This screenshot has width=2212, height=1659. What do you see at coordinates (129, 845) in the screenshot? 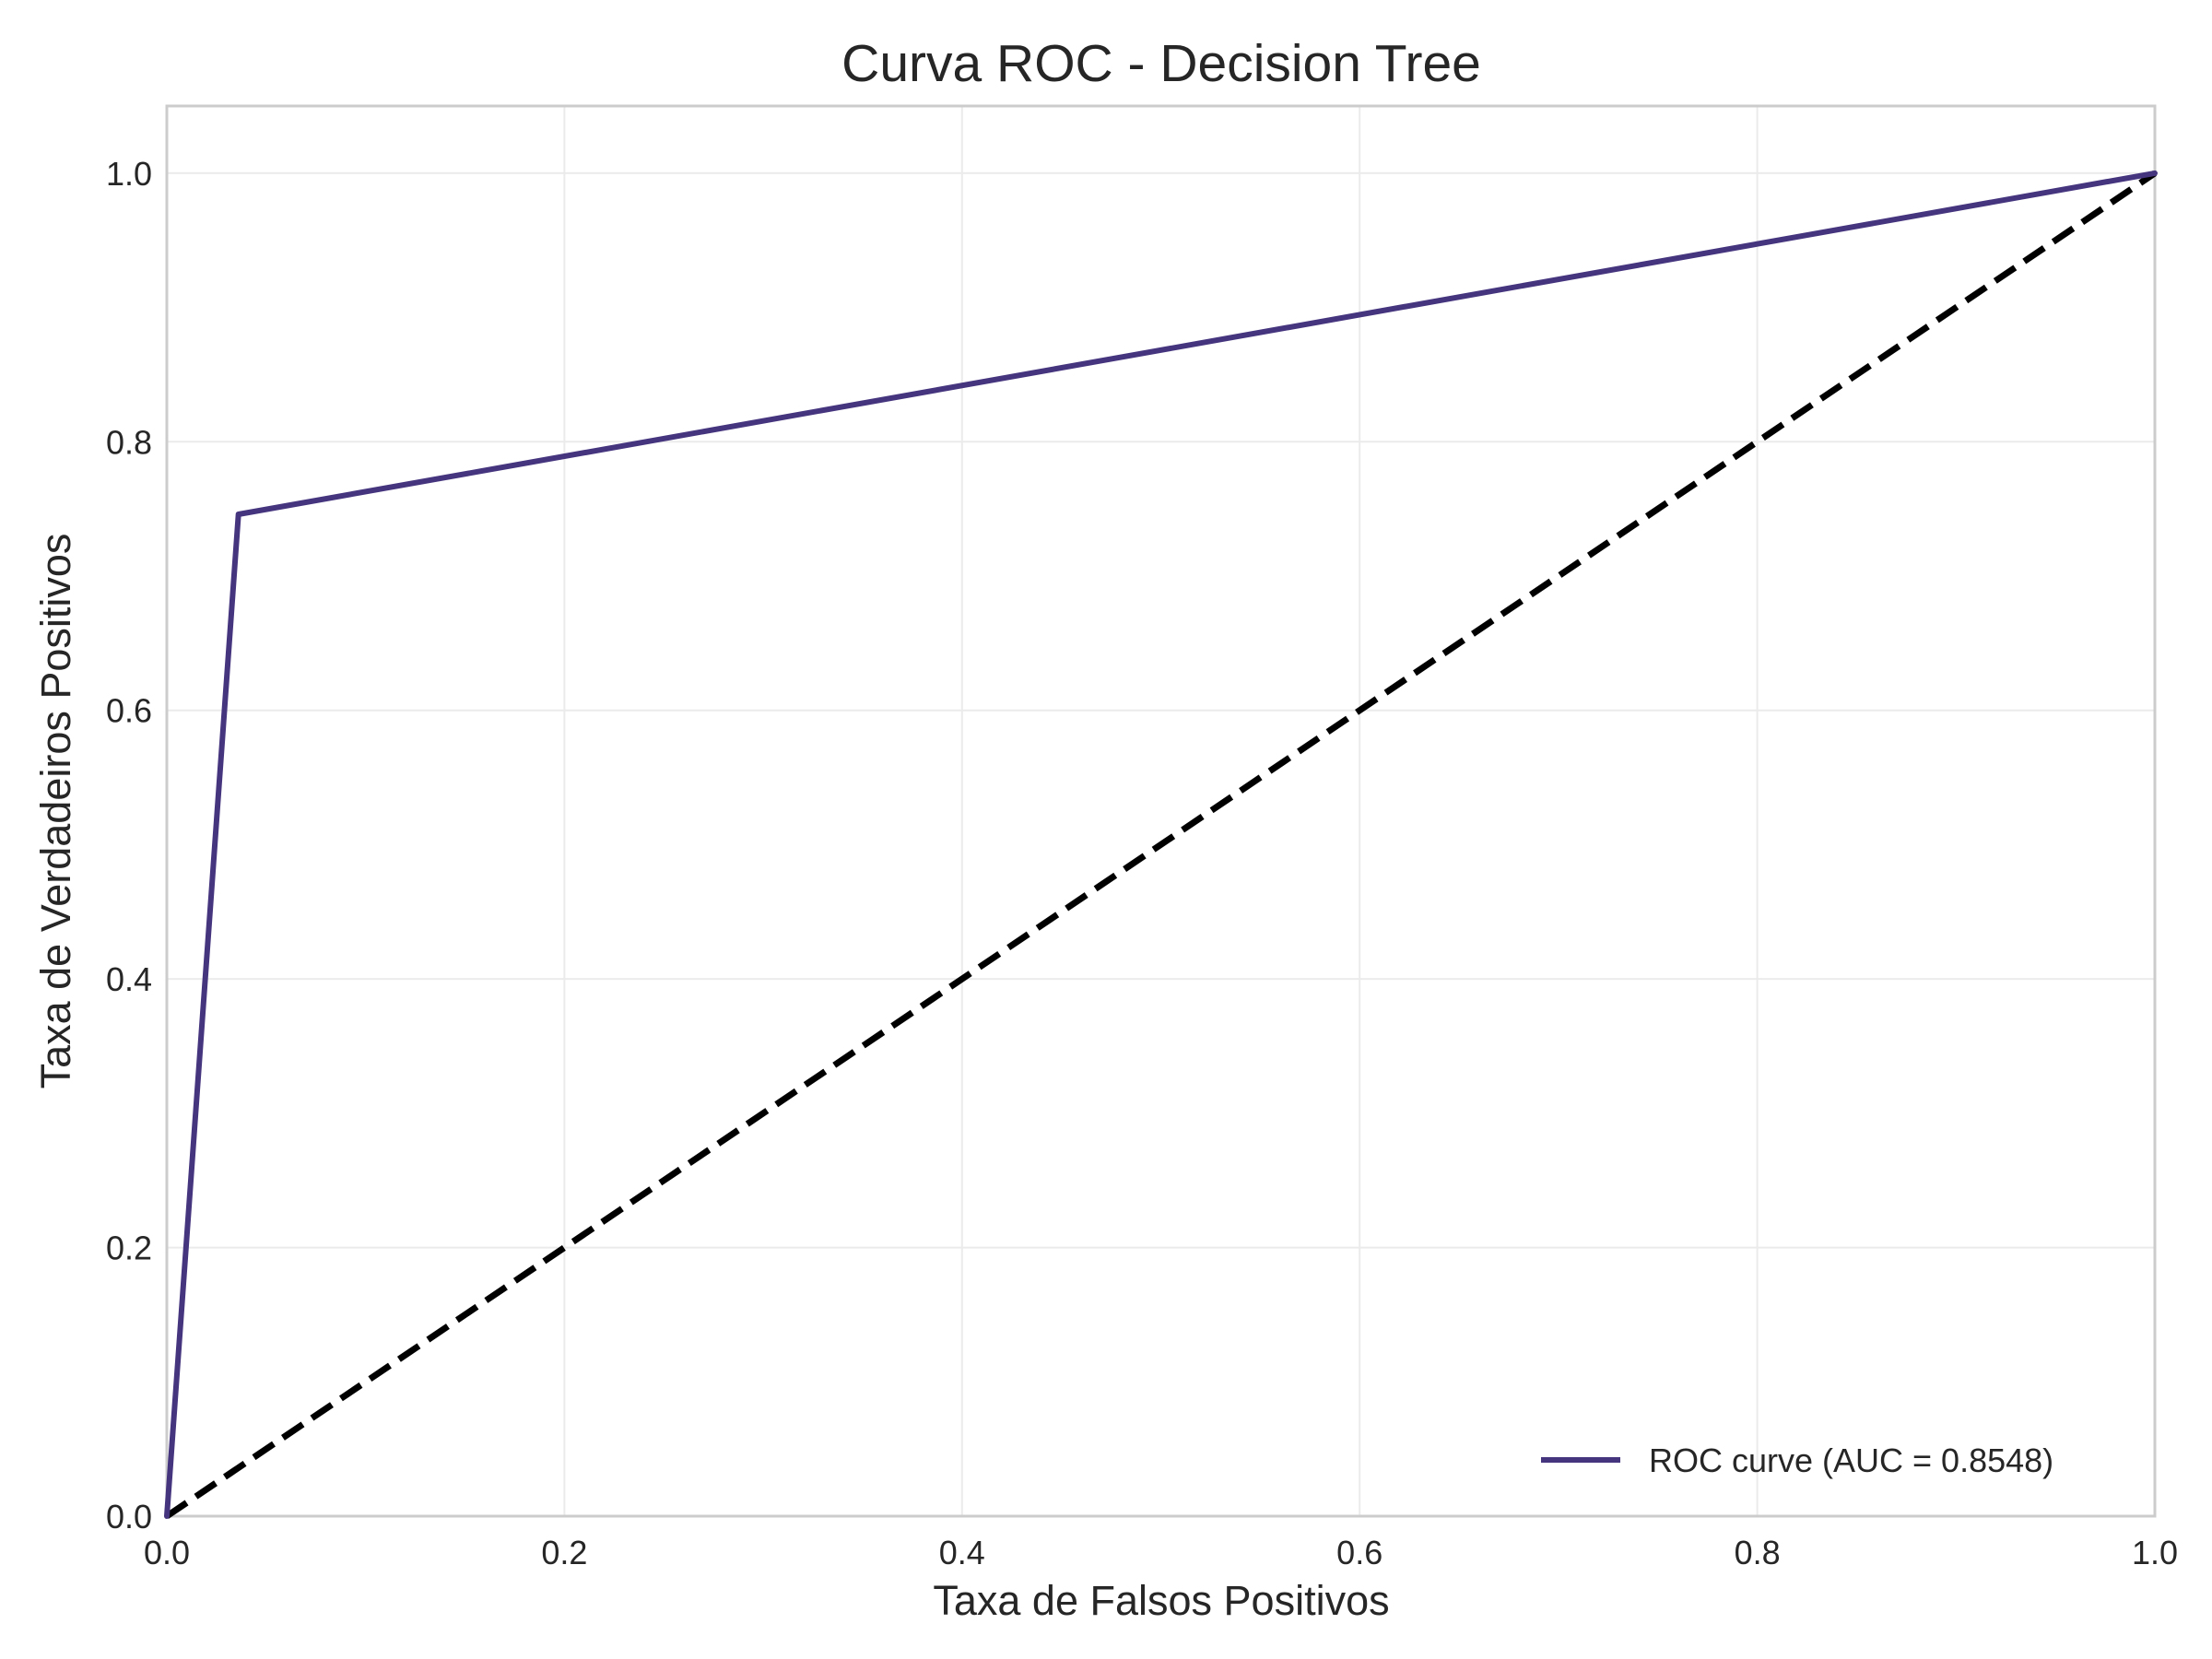
I see `y-axis-ticks: 0.0 0.2 0.4 0.6 0.8 1.0` at bounding box center [129, 845].